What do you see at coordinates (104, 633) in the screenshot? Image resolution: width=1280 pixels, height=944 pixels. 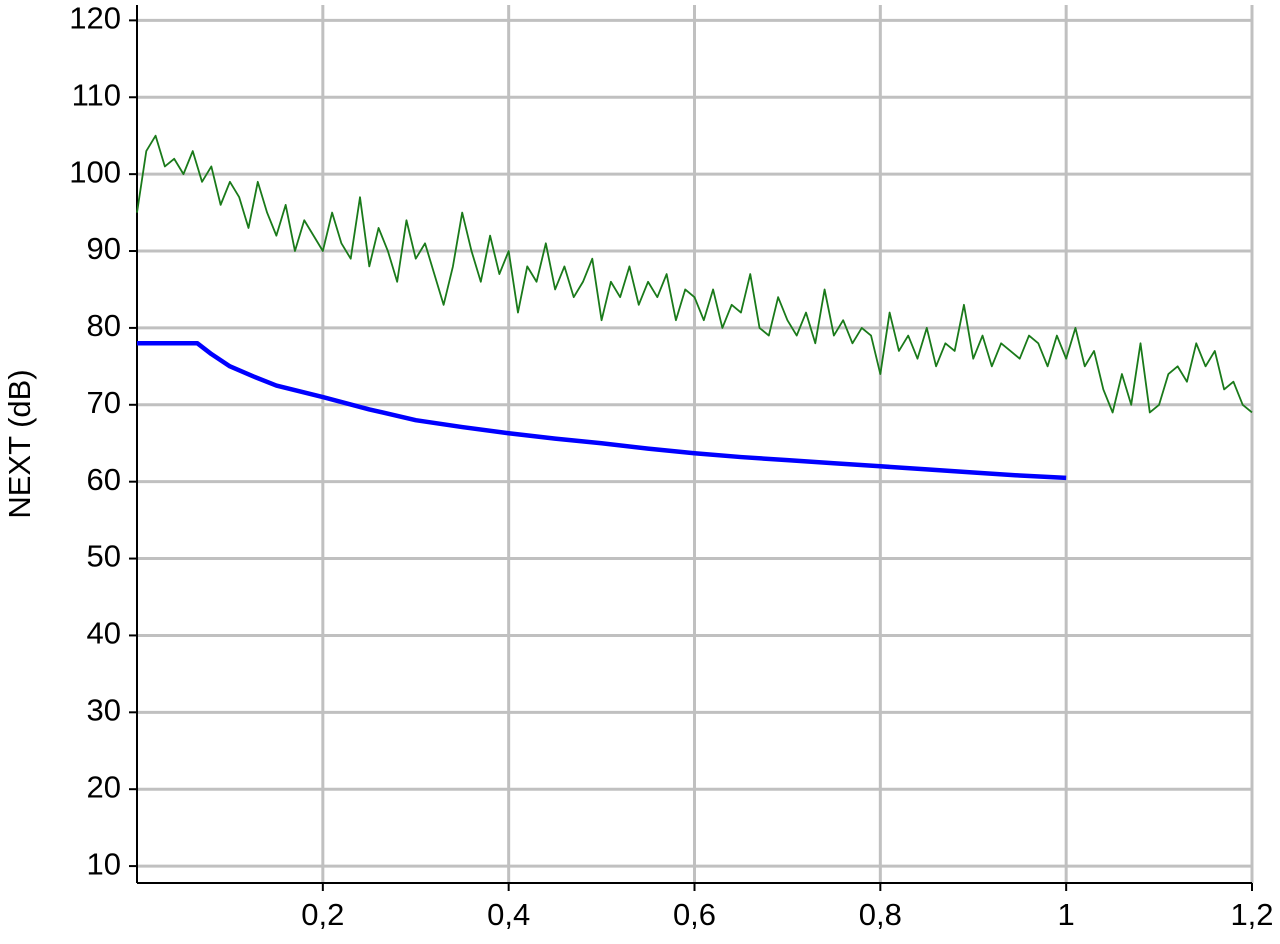 I see `y-tick-label: 40` at bounding box center [104, 633].